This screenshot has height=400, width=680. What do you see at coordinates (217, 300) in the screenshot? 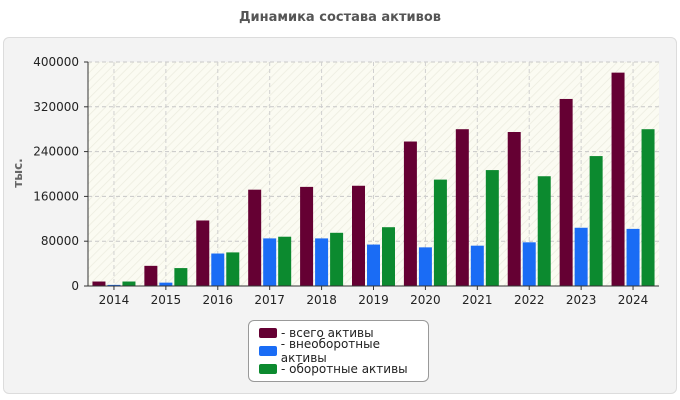
I see `x-tick-label: 2016` at bounding box center [217, 300].